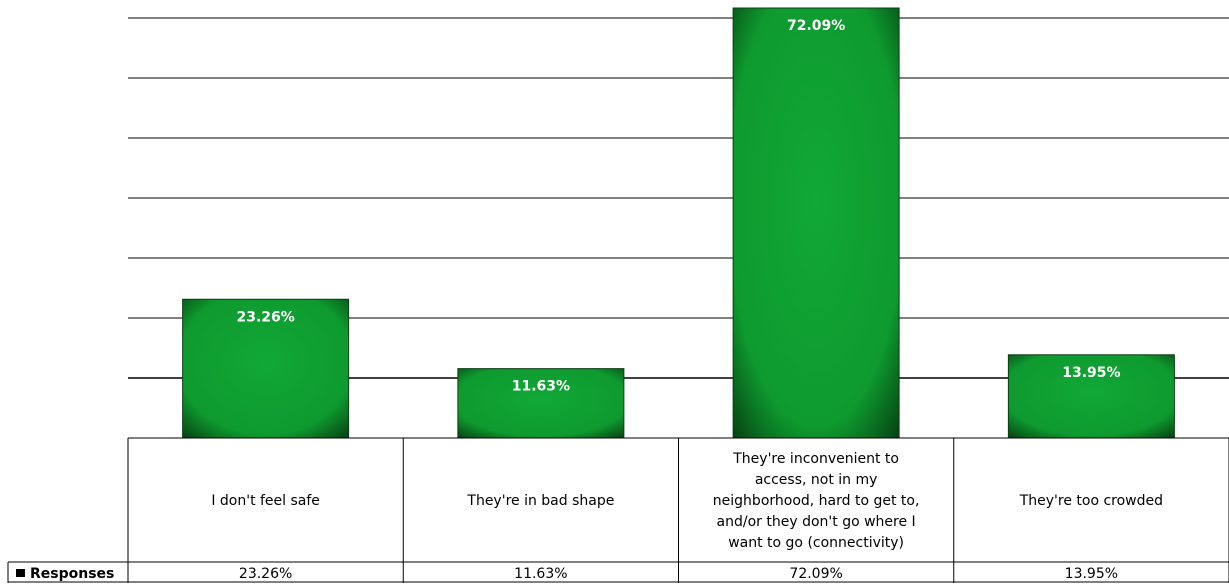  Describe the element at coordinates (1091, 501) in the screenshot. I see `category-label: They're too crowded` at that location.